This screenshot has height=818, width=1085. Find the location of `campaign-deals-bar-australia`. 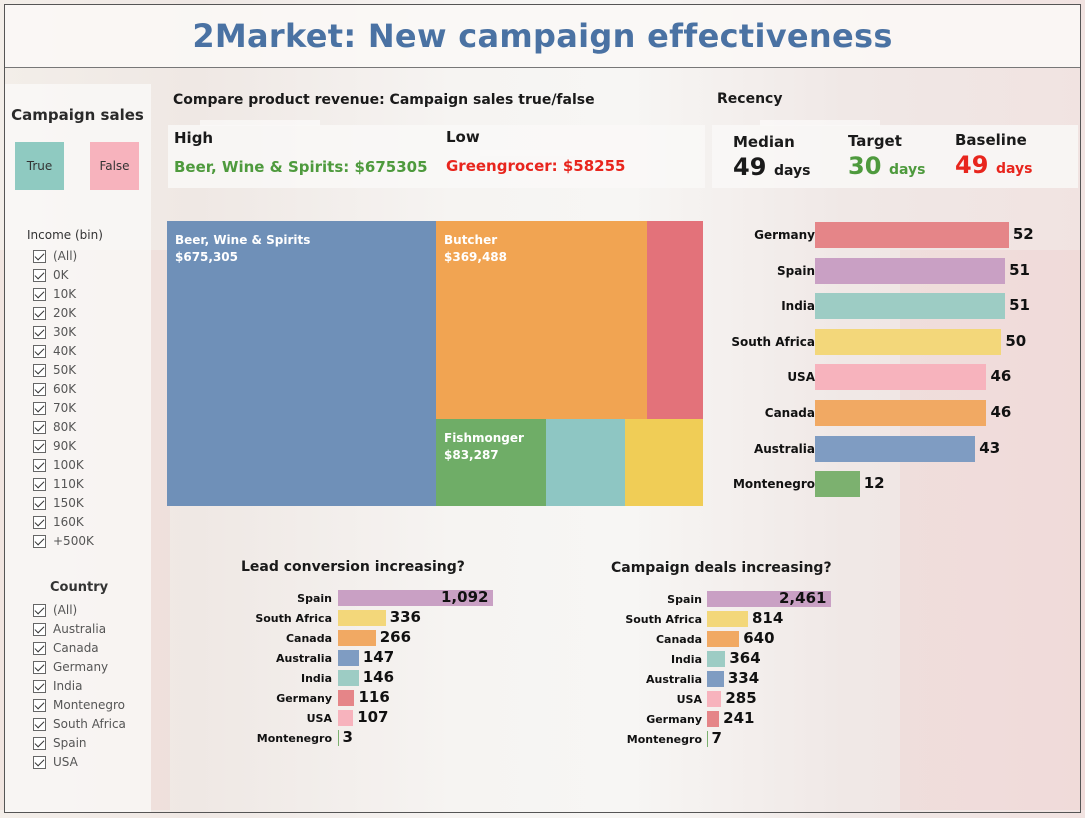

campaign-deals-bar-australia is located at coordinates (715, 679).